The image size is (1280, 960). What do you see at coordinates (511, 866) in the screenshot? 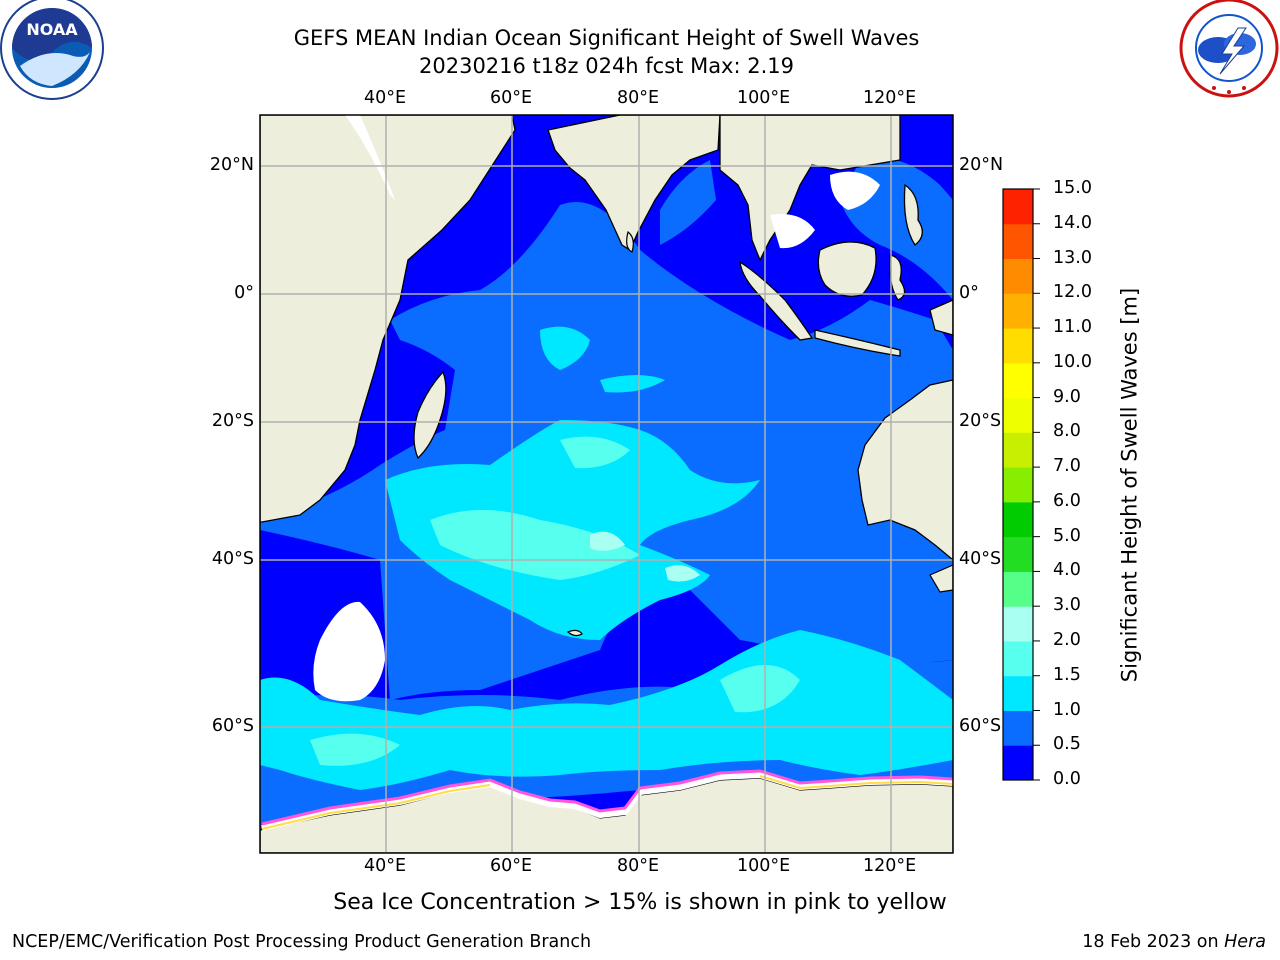
I see `lon-tick-bottom: 60°E` at bounding box center [511, 866].